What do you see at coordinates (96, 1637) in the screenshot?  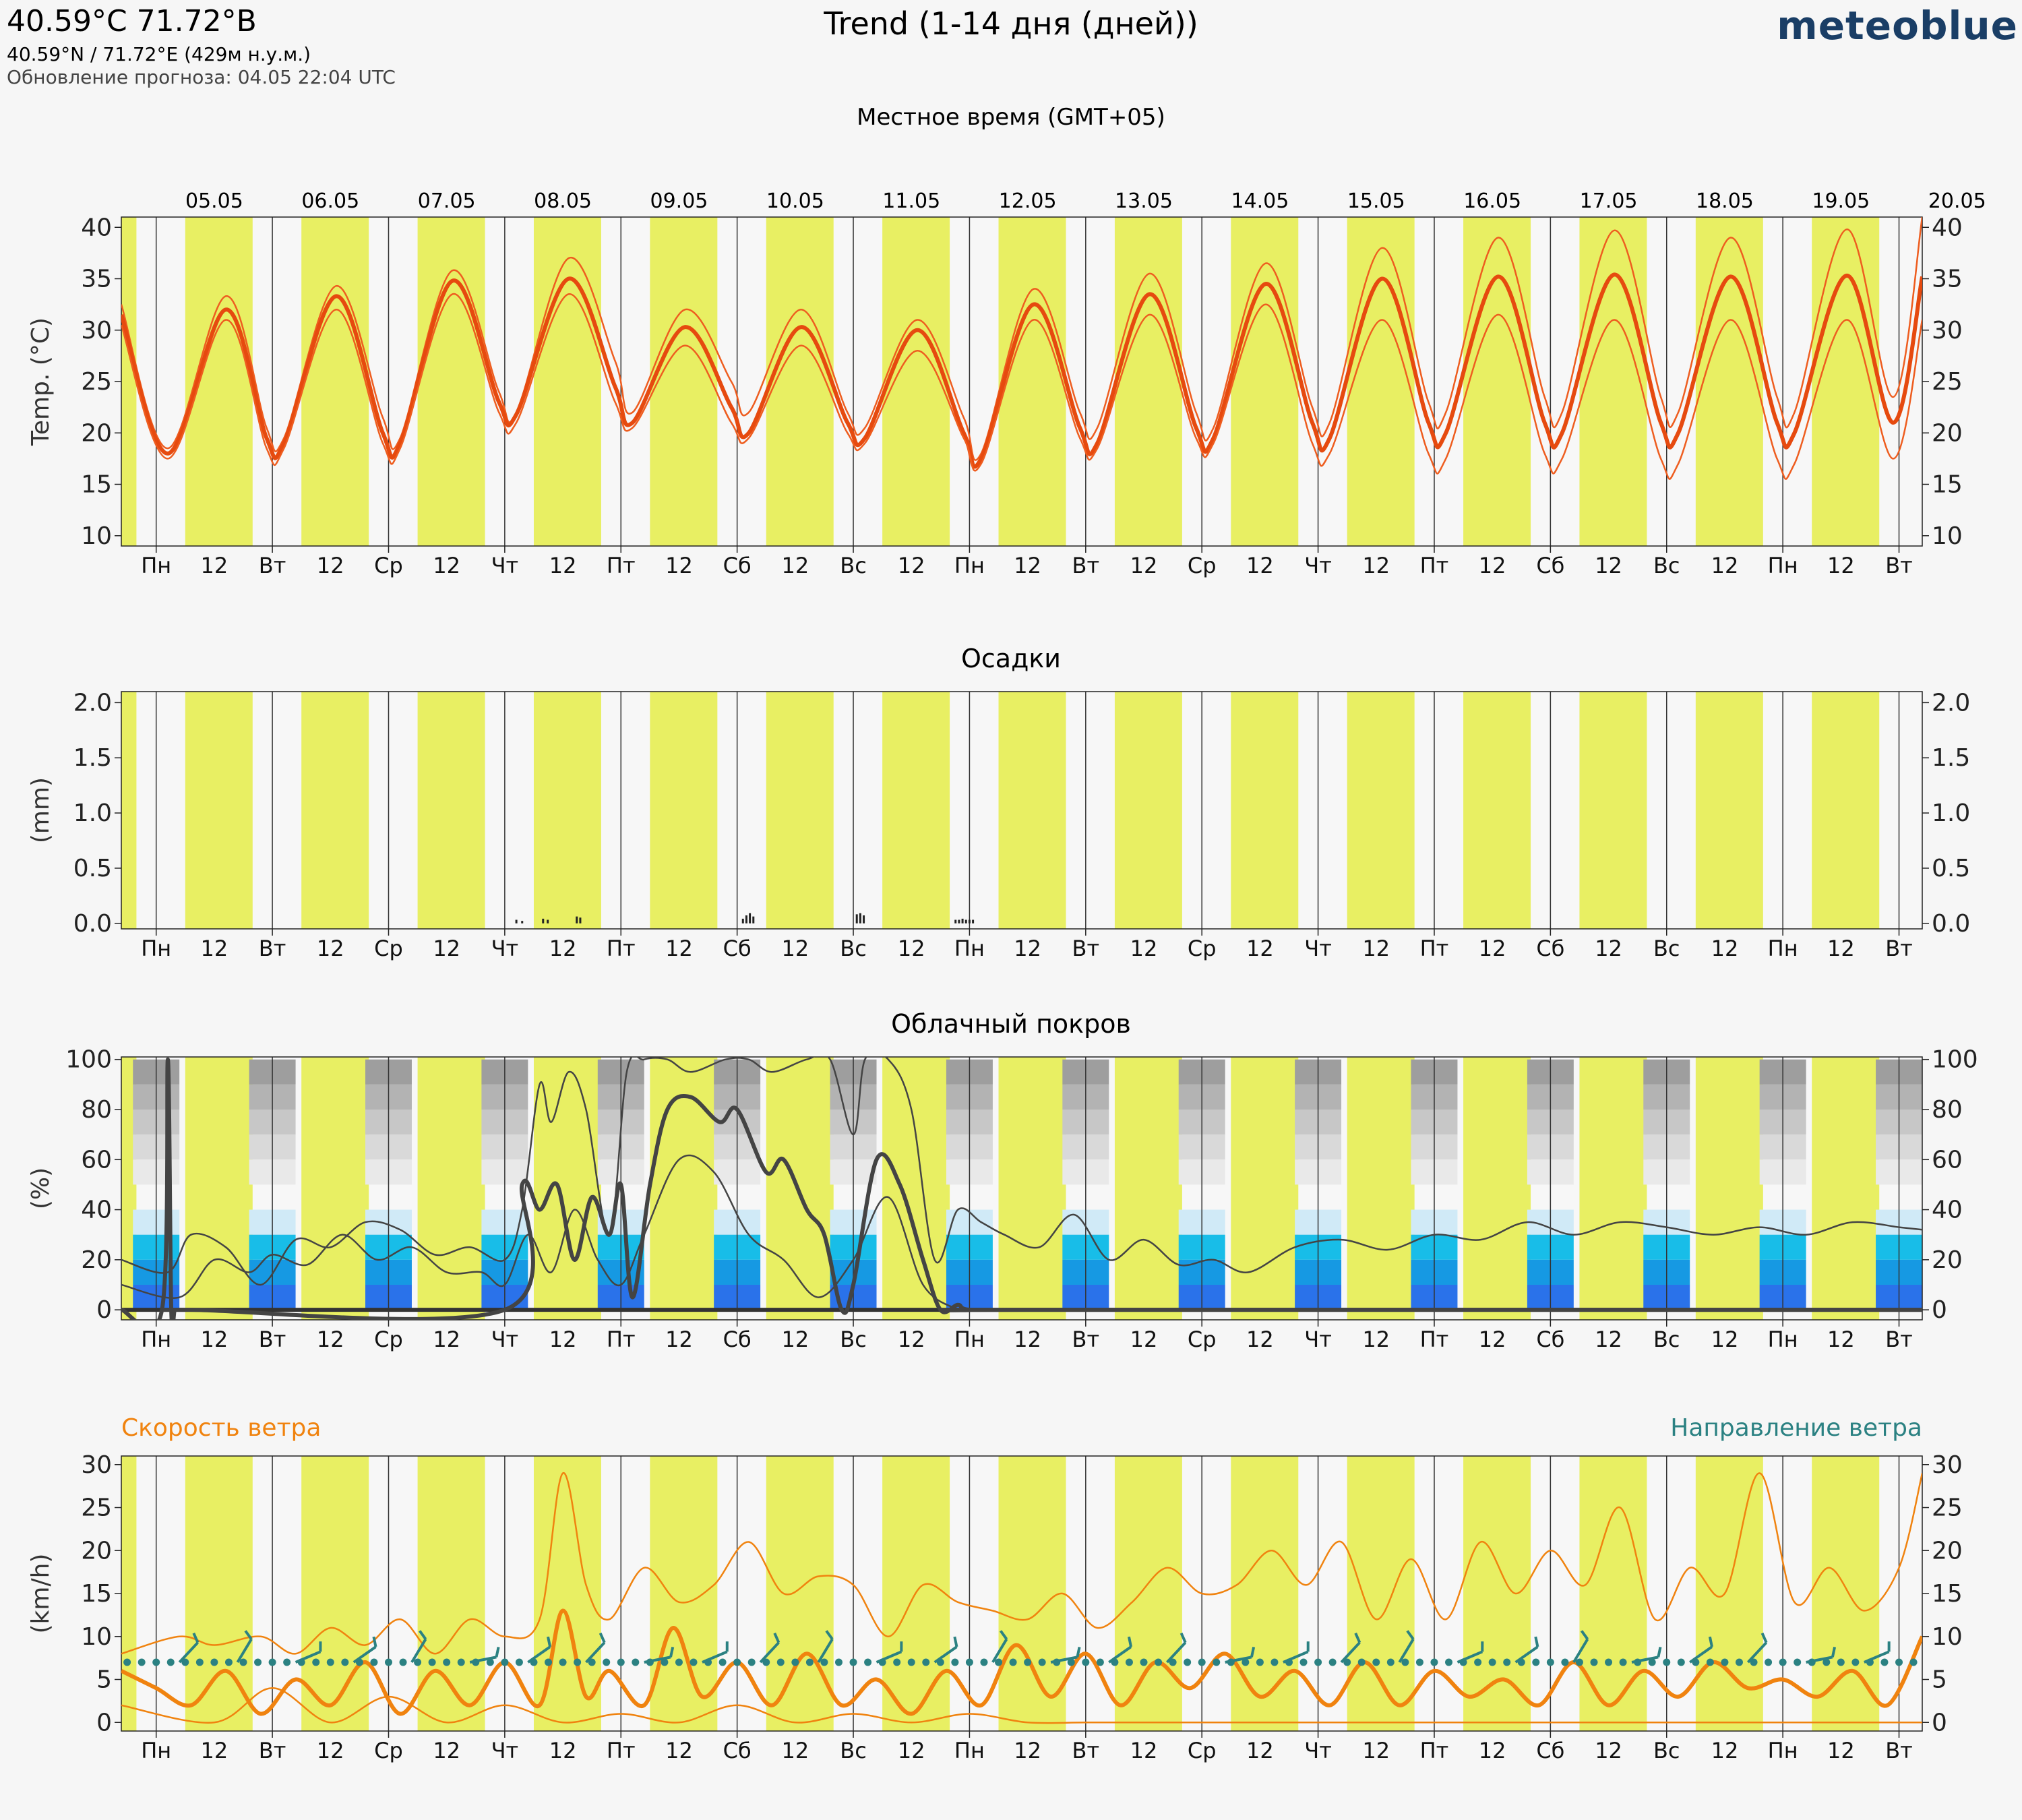 I see `y-tick-label: 10` at bounding box center [96, 1637].